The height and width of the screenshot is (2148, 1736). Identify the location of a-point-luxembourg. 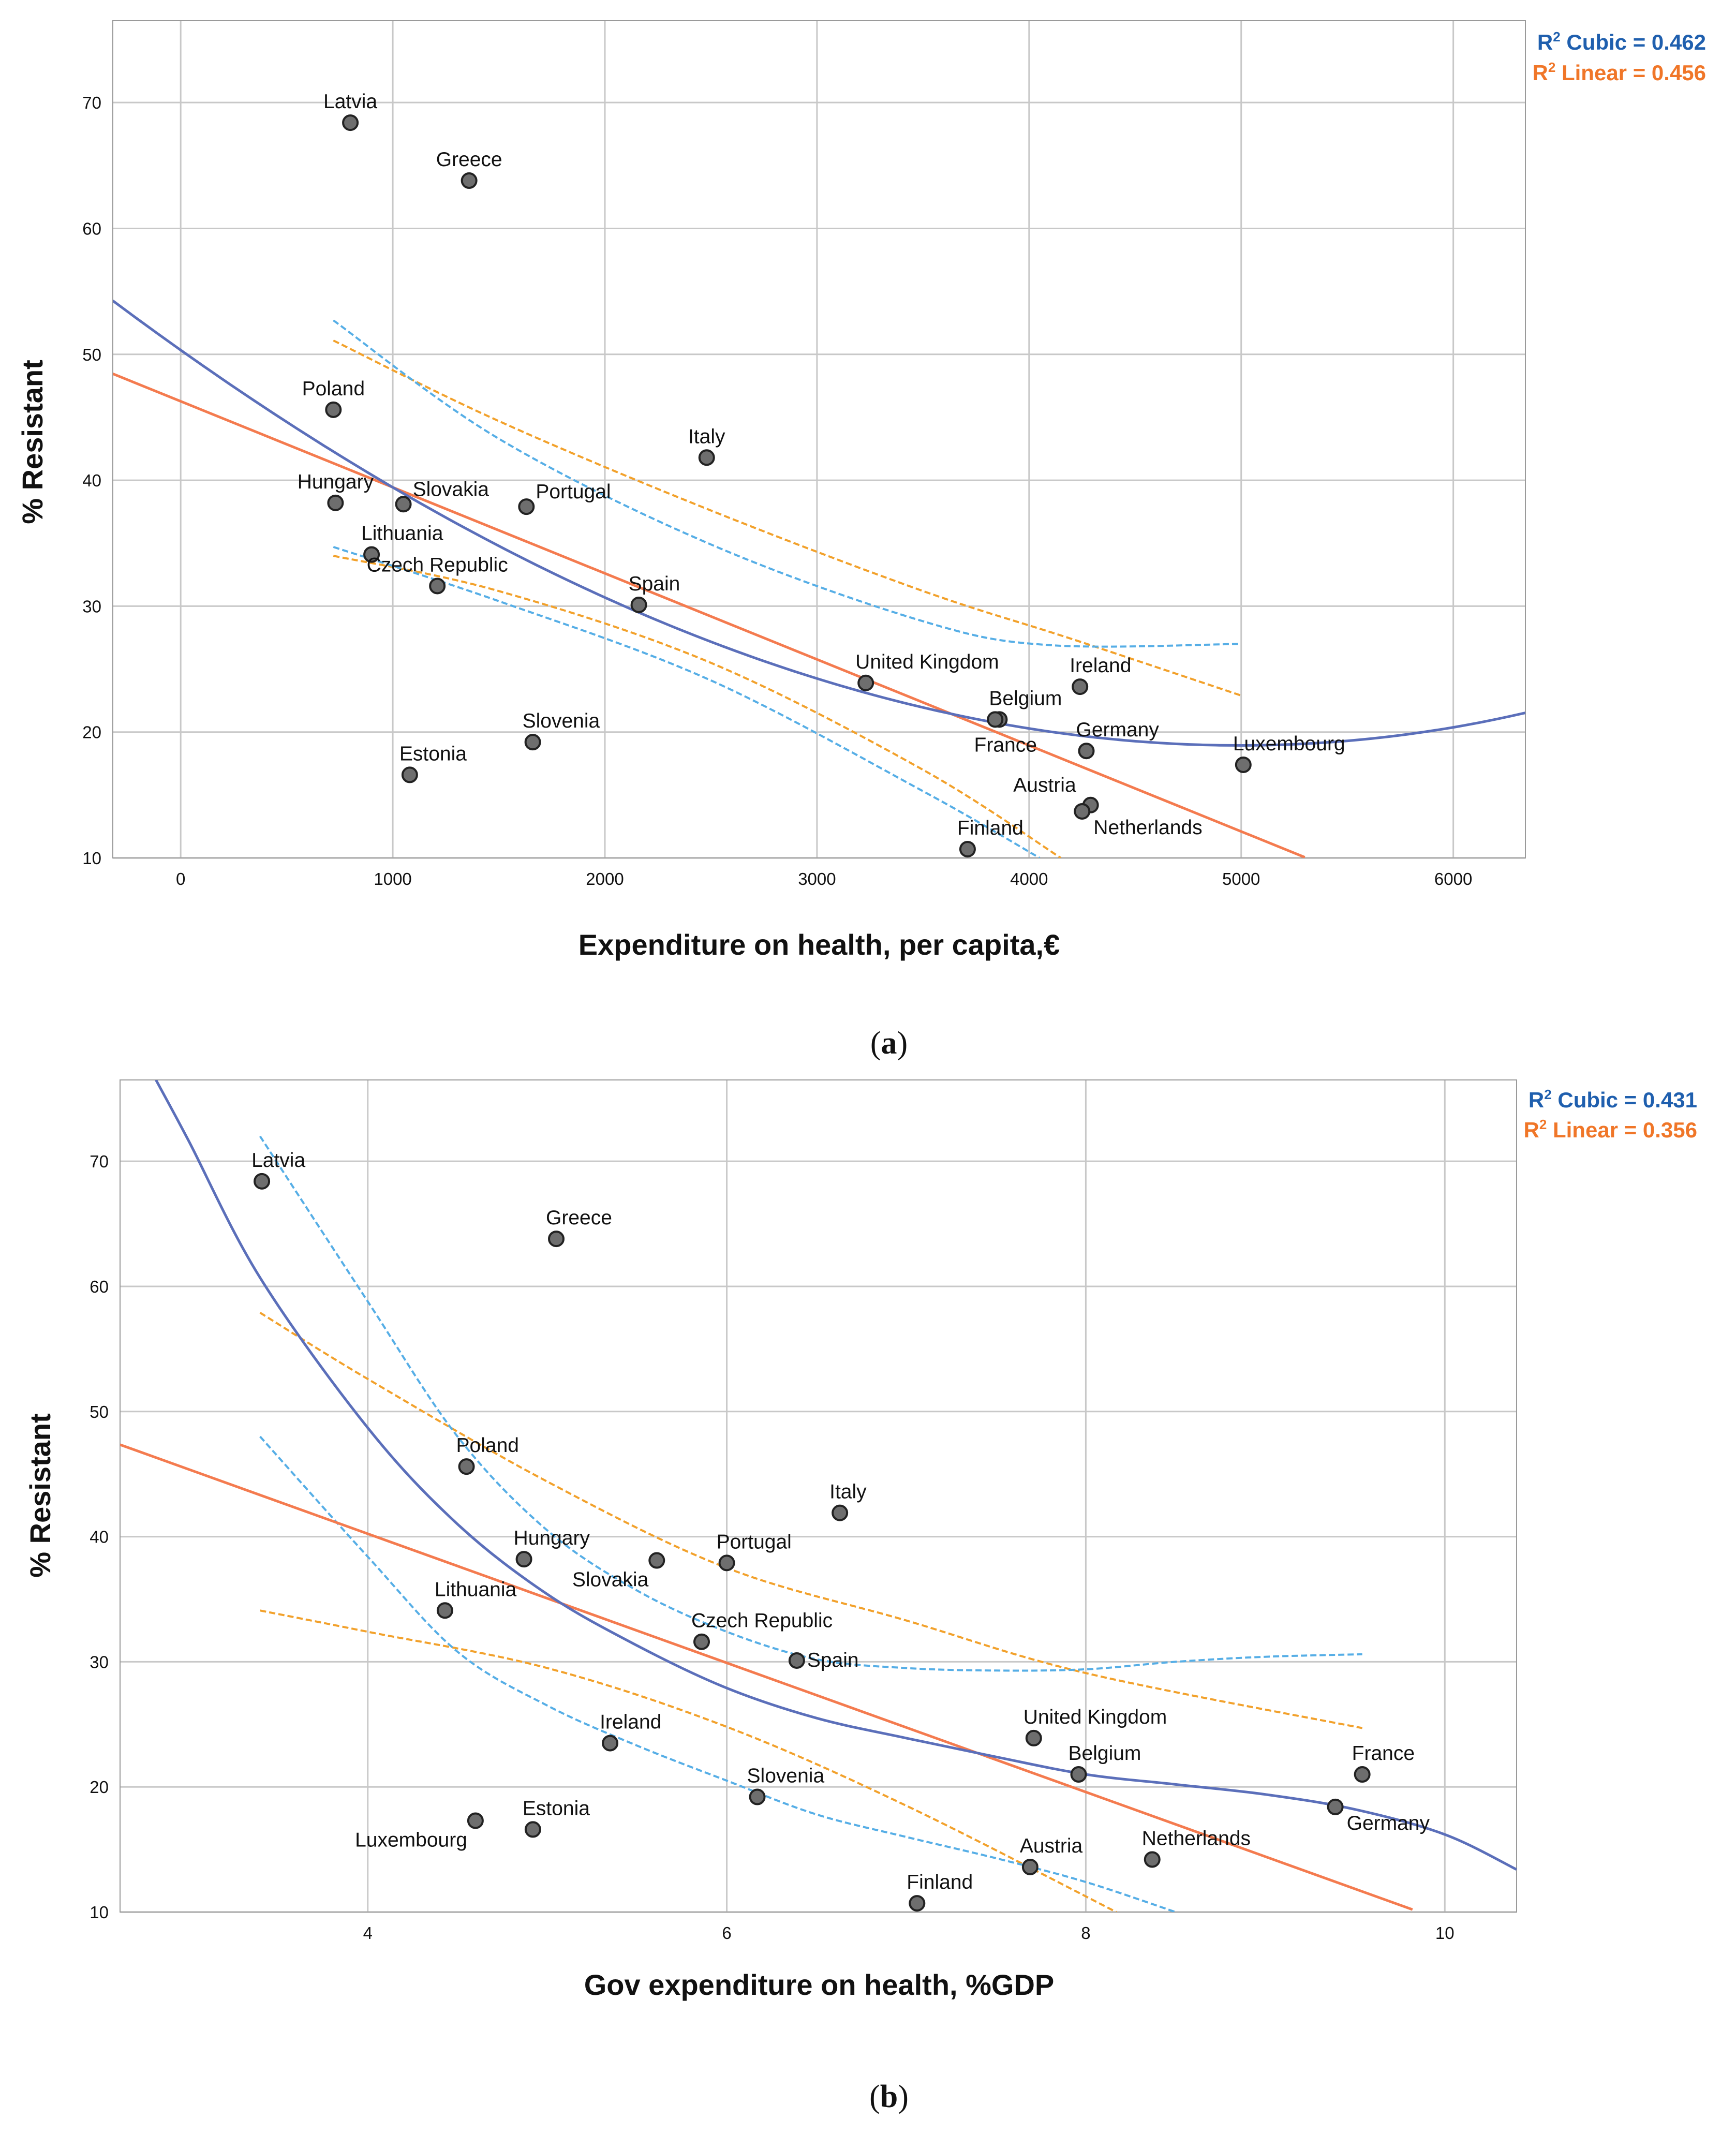
(1243, 764).